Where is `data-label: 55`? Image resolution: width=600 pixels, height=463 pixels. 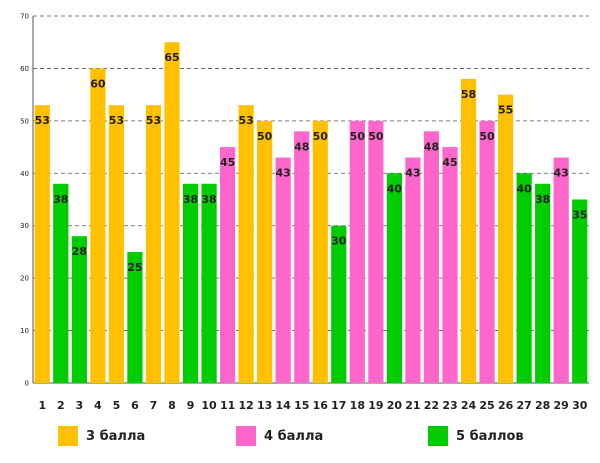
data-label: 55 is located at coordinates (505, 110).